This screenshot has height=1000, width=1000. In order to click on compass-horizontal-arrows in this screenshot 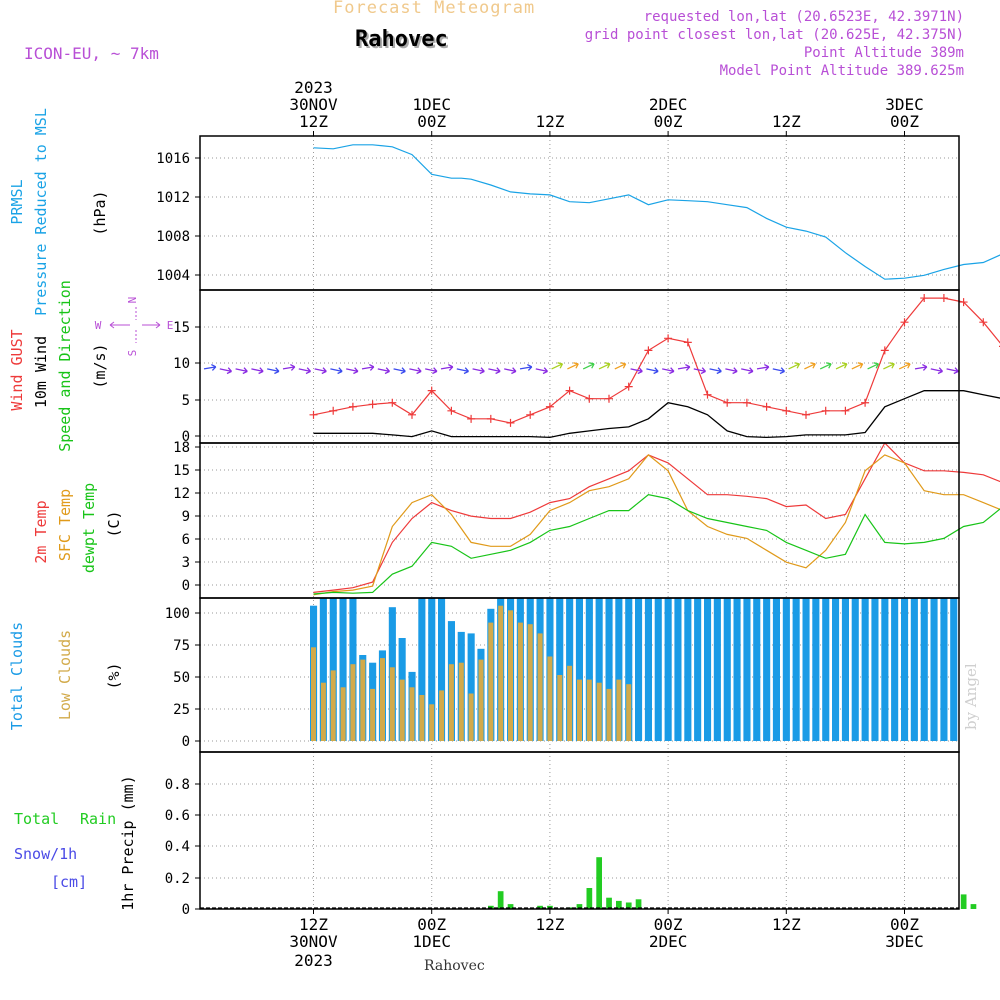, I will do `click(135, 325)`.